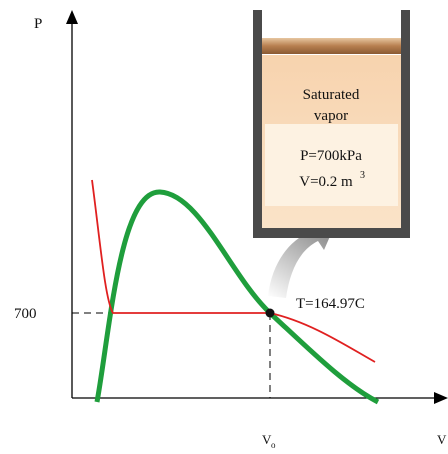  What do you see at coordinates (441, 398) in the screenshot?
I see `x-arrow` at bounding box center [441, 398].